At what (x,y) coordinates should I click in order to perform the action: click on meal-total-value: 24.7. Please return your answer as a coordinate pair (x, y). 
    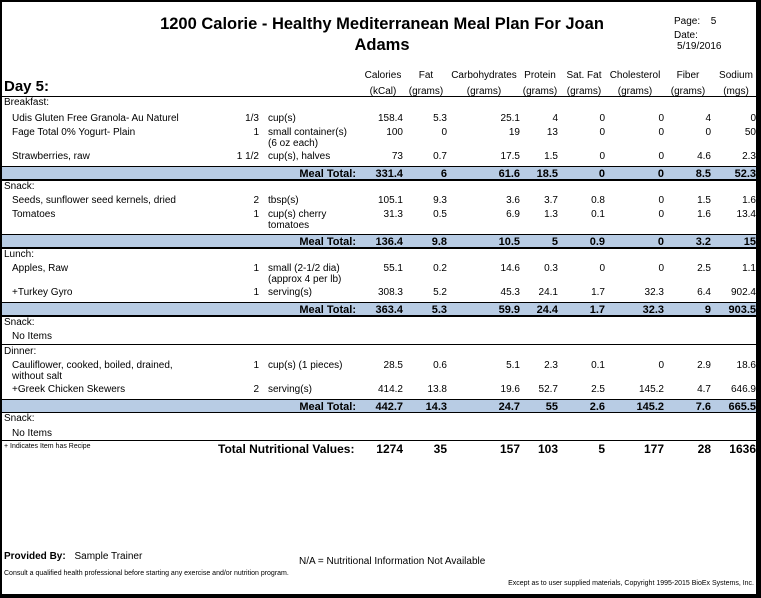
    Looking at the image, I should click on (509, 407).